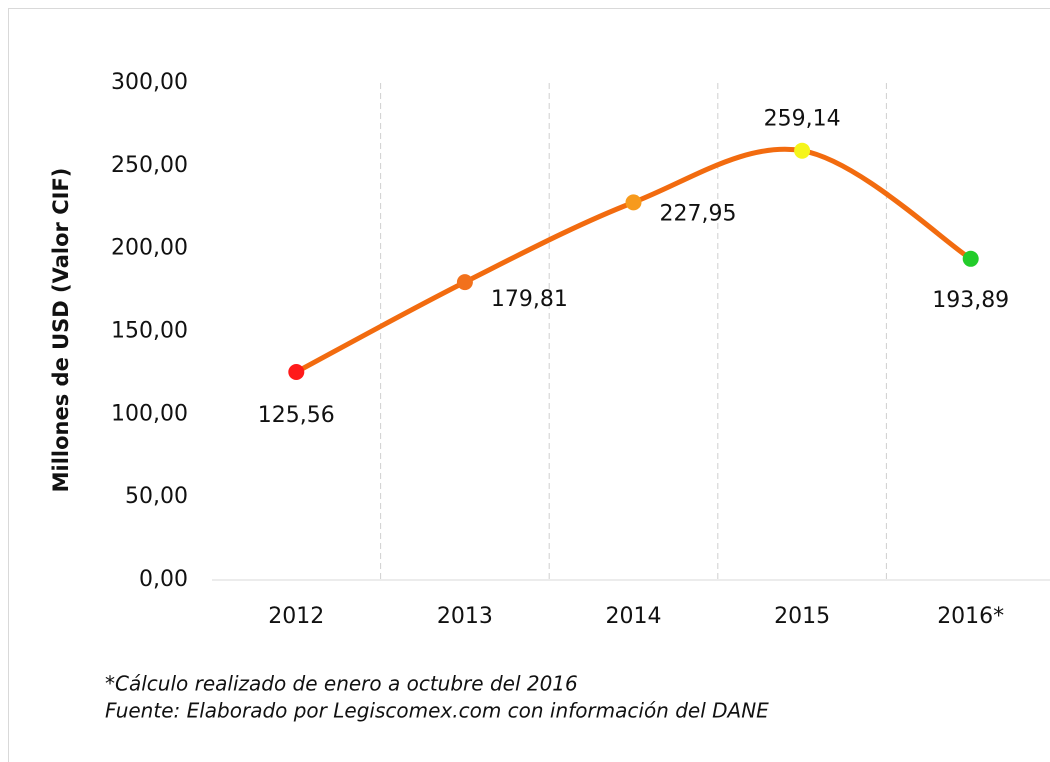 The height and width of the screenshot is (762, 1050). I want to click on y-tick-label: 0,00, so click(163, 579).